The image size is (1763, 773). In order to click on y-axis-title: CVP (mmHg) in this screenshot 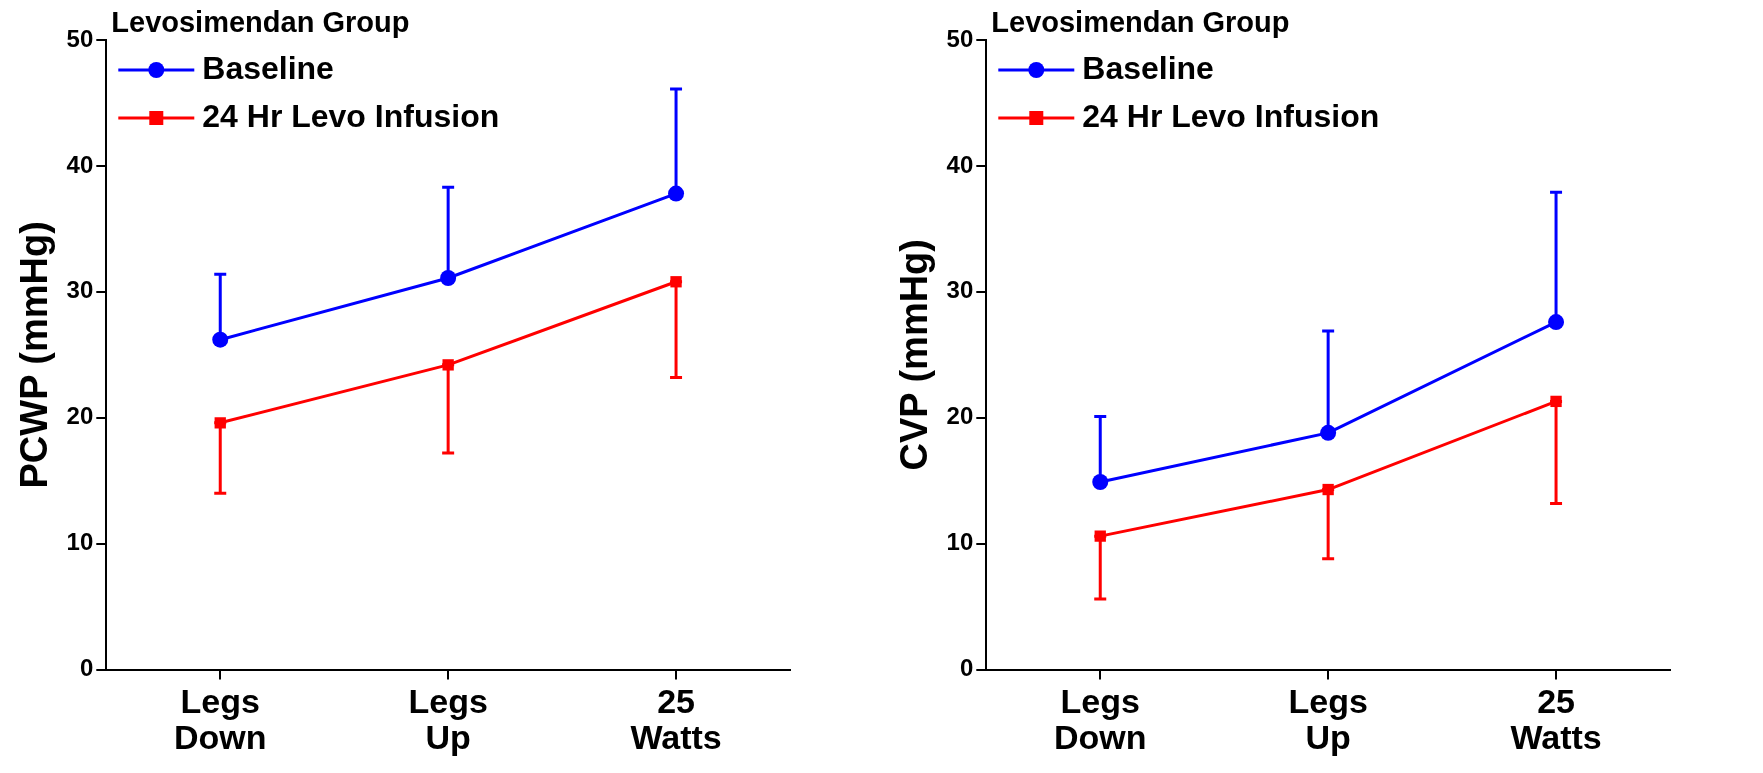, I will do `click(914, 355)`.